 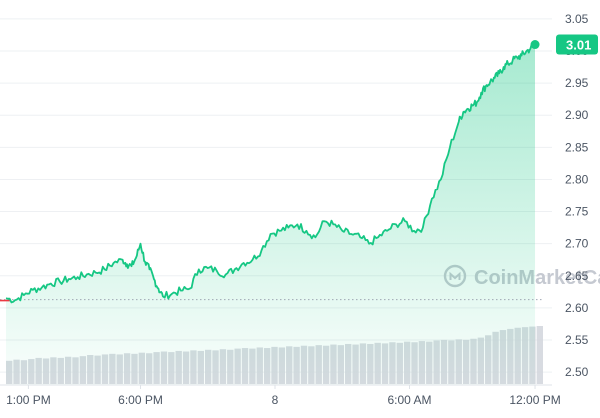 I want to click on x-axis: 1:00 PM 6:00 PM 8 6:00 AM 12:00 PM, so click(x=283, y=396).